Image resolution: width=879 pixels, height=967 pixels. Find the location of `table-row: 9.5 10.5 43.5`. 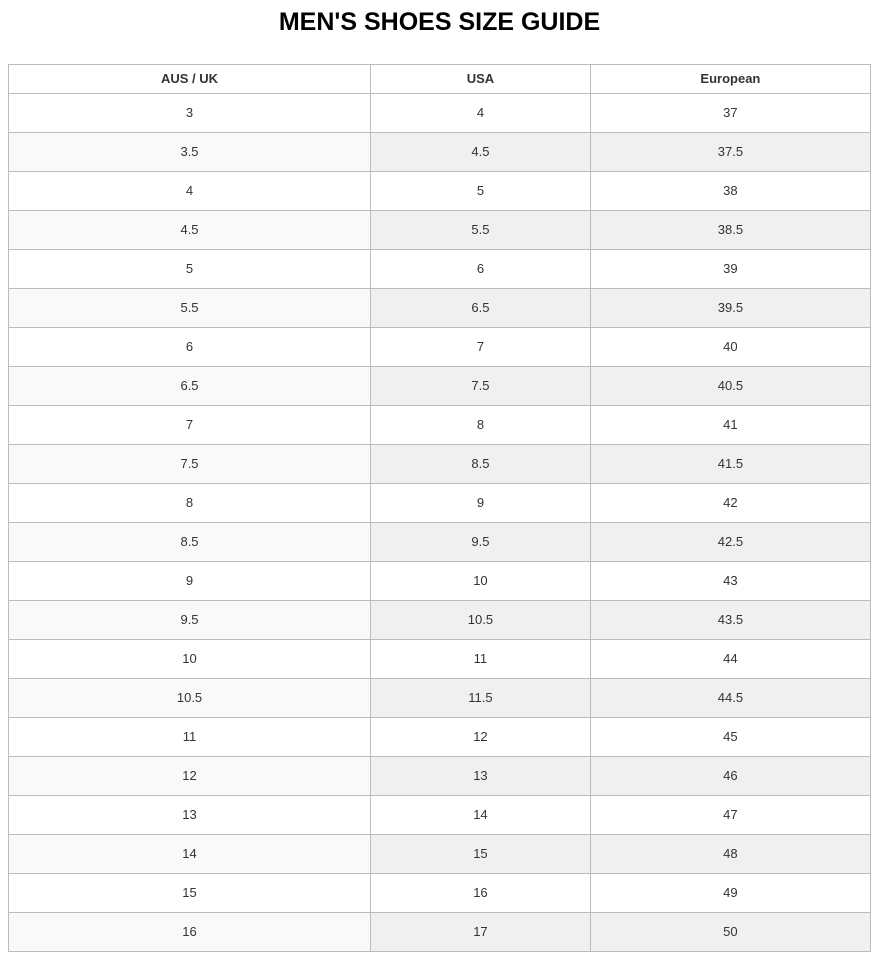

table-row: 9.5 10.5 43.5 is located at coordinates (439, 620).